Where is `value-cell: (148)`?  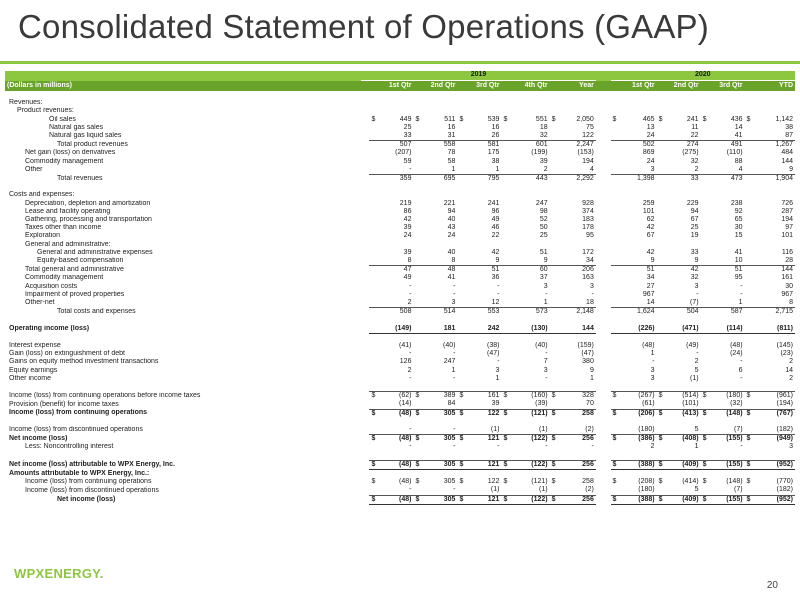
value-cell: (148) is located at coordinates (734, 482).